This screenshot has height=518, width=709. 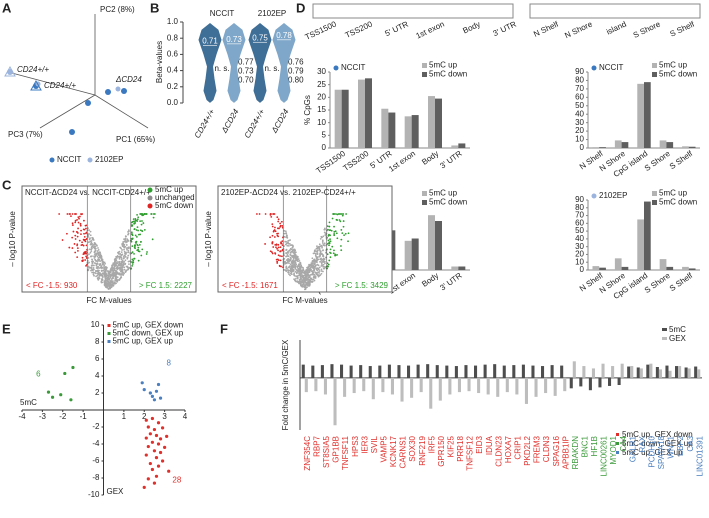 I want to click on y-tick-label: 6, so click(x=97, y=358).